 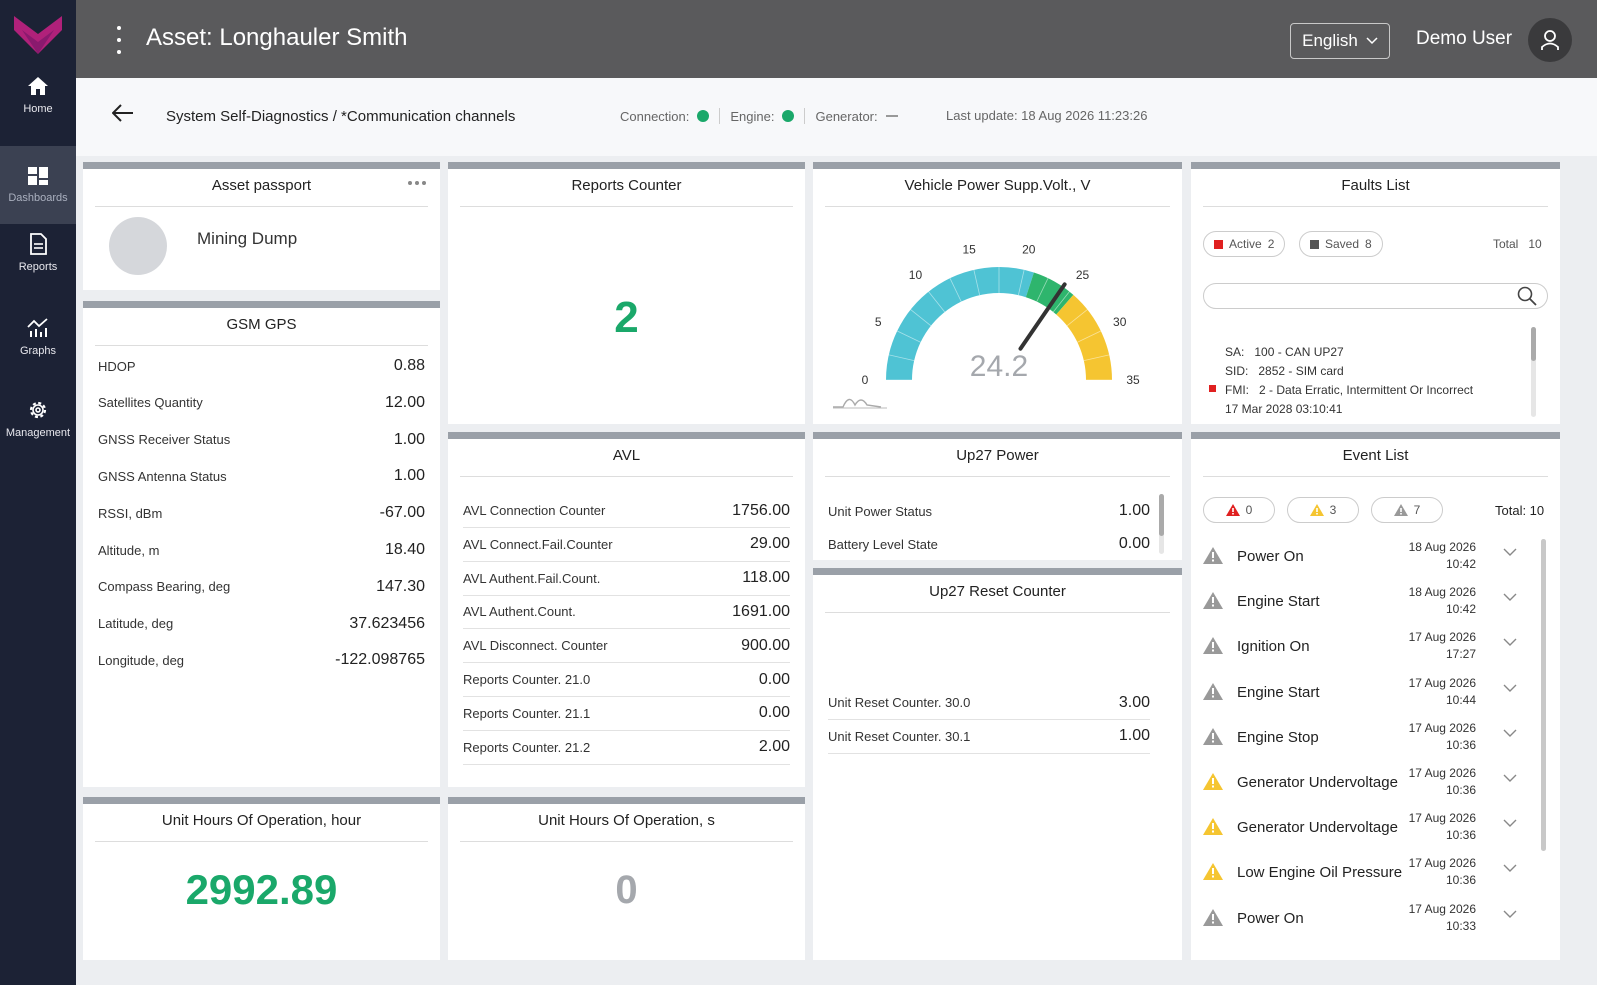 I want to click on fault-sid-value: 2852 - SIM card, so click(x=1301, y=371).